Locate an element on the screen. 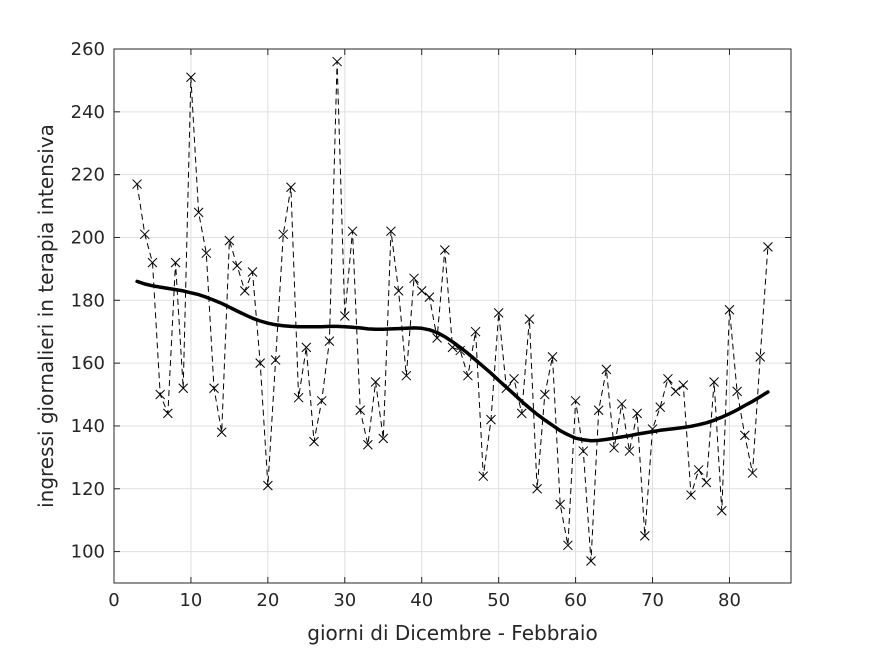 This screenshot has height=656, width=875. y-tick-label: 260 is located at coordinates (88, 49).